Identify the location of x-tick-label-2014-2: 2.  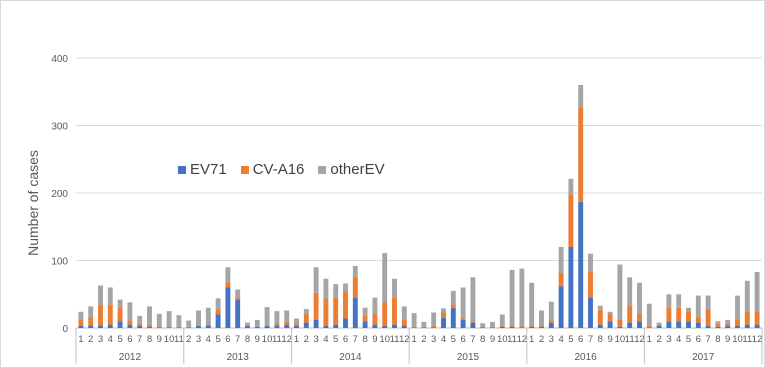
(306, 339).